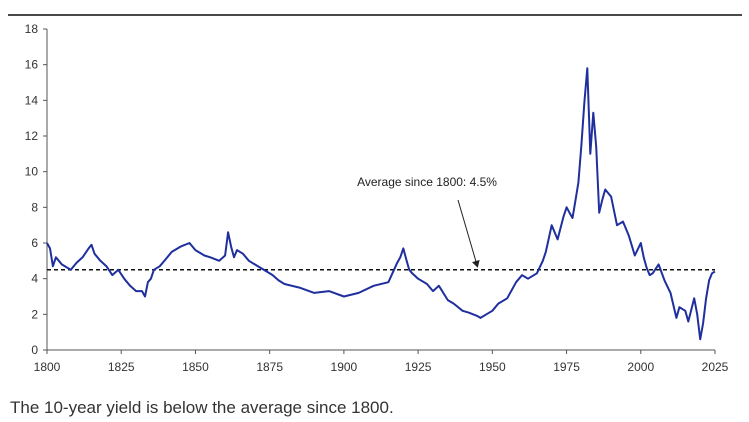 The image size is (749, 422). What do you see at coordinates (427, 221) in the screenshot?
I see `chart-annotation: Average since 1800: 4.5%` at bounding box center [427, 221].